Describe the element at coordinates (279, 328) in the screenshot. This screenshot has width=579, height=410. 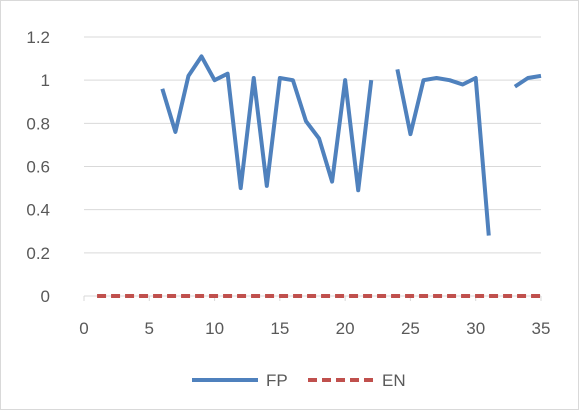
I see `x-tick-label: 15` at that location.